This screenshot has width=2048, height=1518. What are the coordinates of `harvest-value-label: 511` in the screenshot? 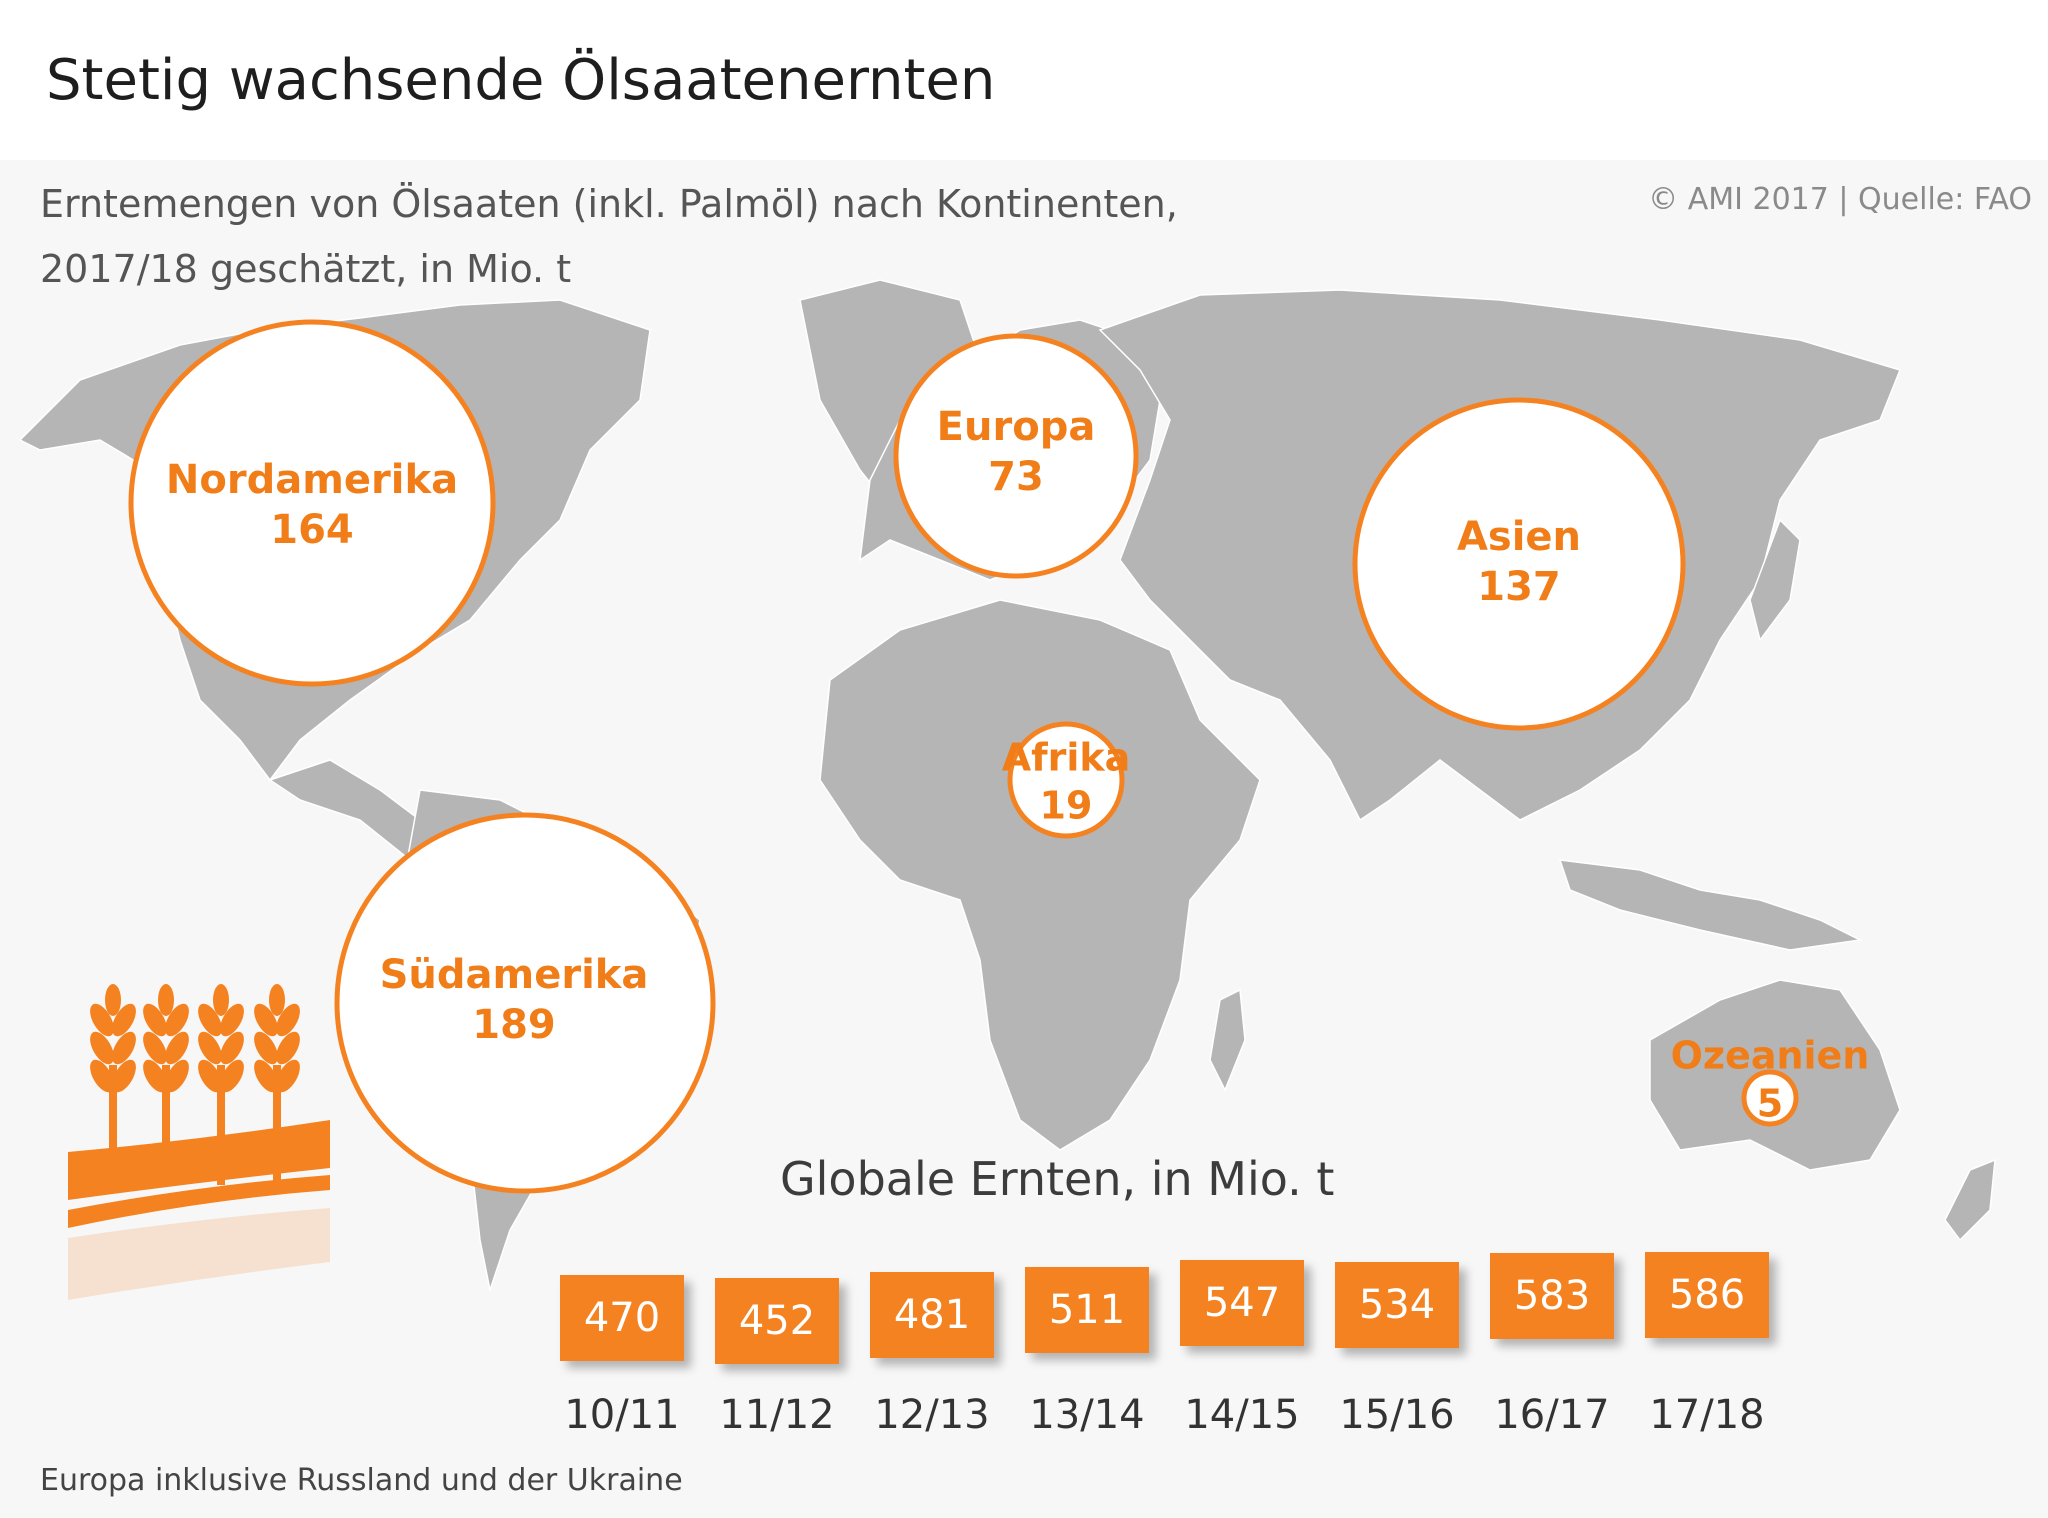 It's located at (1087, 1310).